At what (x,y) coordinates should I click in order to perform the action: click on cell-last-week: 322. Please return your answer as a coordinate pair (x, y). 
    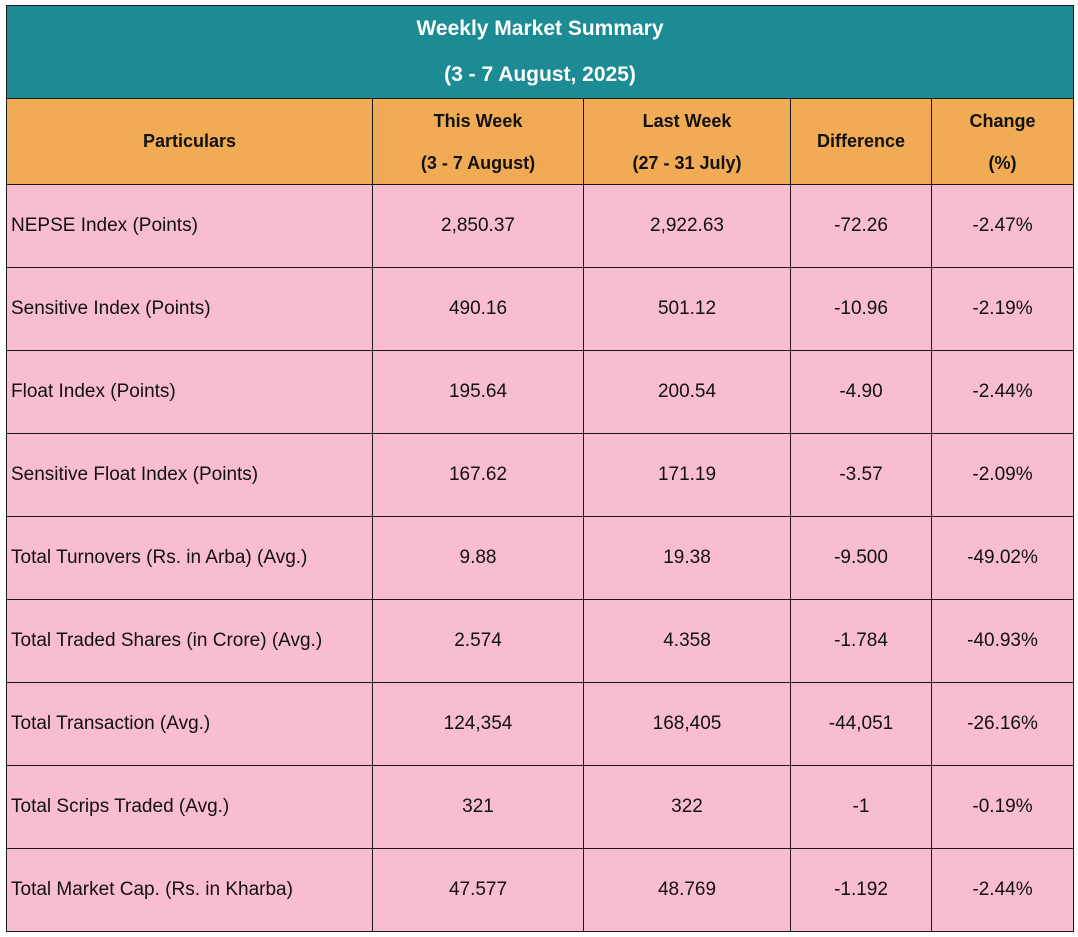
    Looking at the image, I should click on (687, 807).